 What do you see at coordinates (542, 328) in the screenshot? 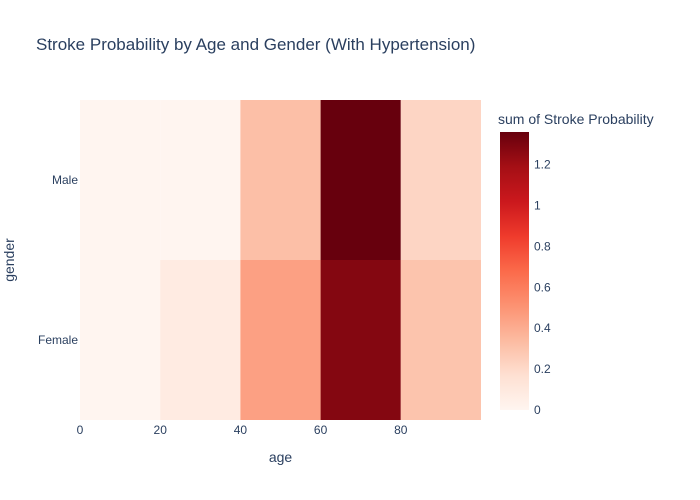
I see `colorbar-tick-label: 0.4` at bounding box center [542, 328].